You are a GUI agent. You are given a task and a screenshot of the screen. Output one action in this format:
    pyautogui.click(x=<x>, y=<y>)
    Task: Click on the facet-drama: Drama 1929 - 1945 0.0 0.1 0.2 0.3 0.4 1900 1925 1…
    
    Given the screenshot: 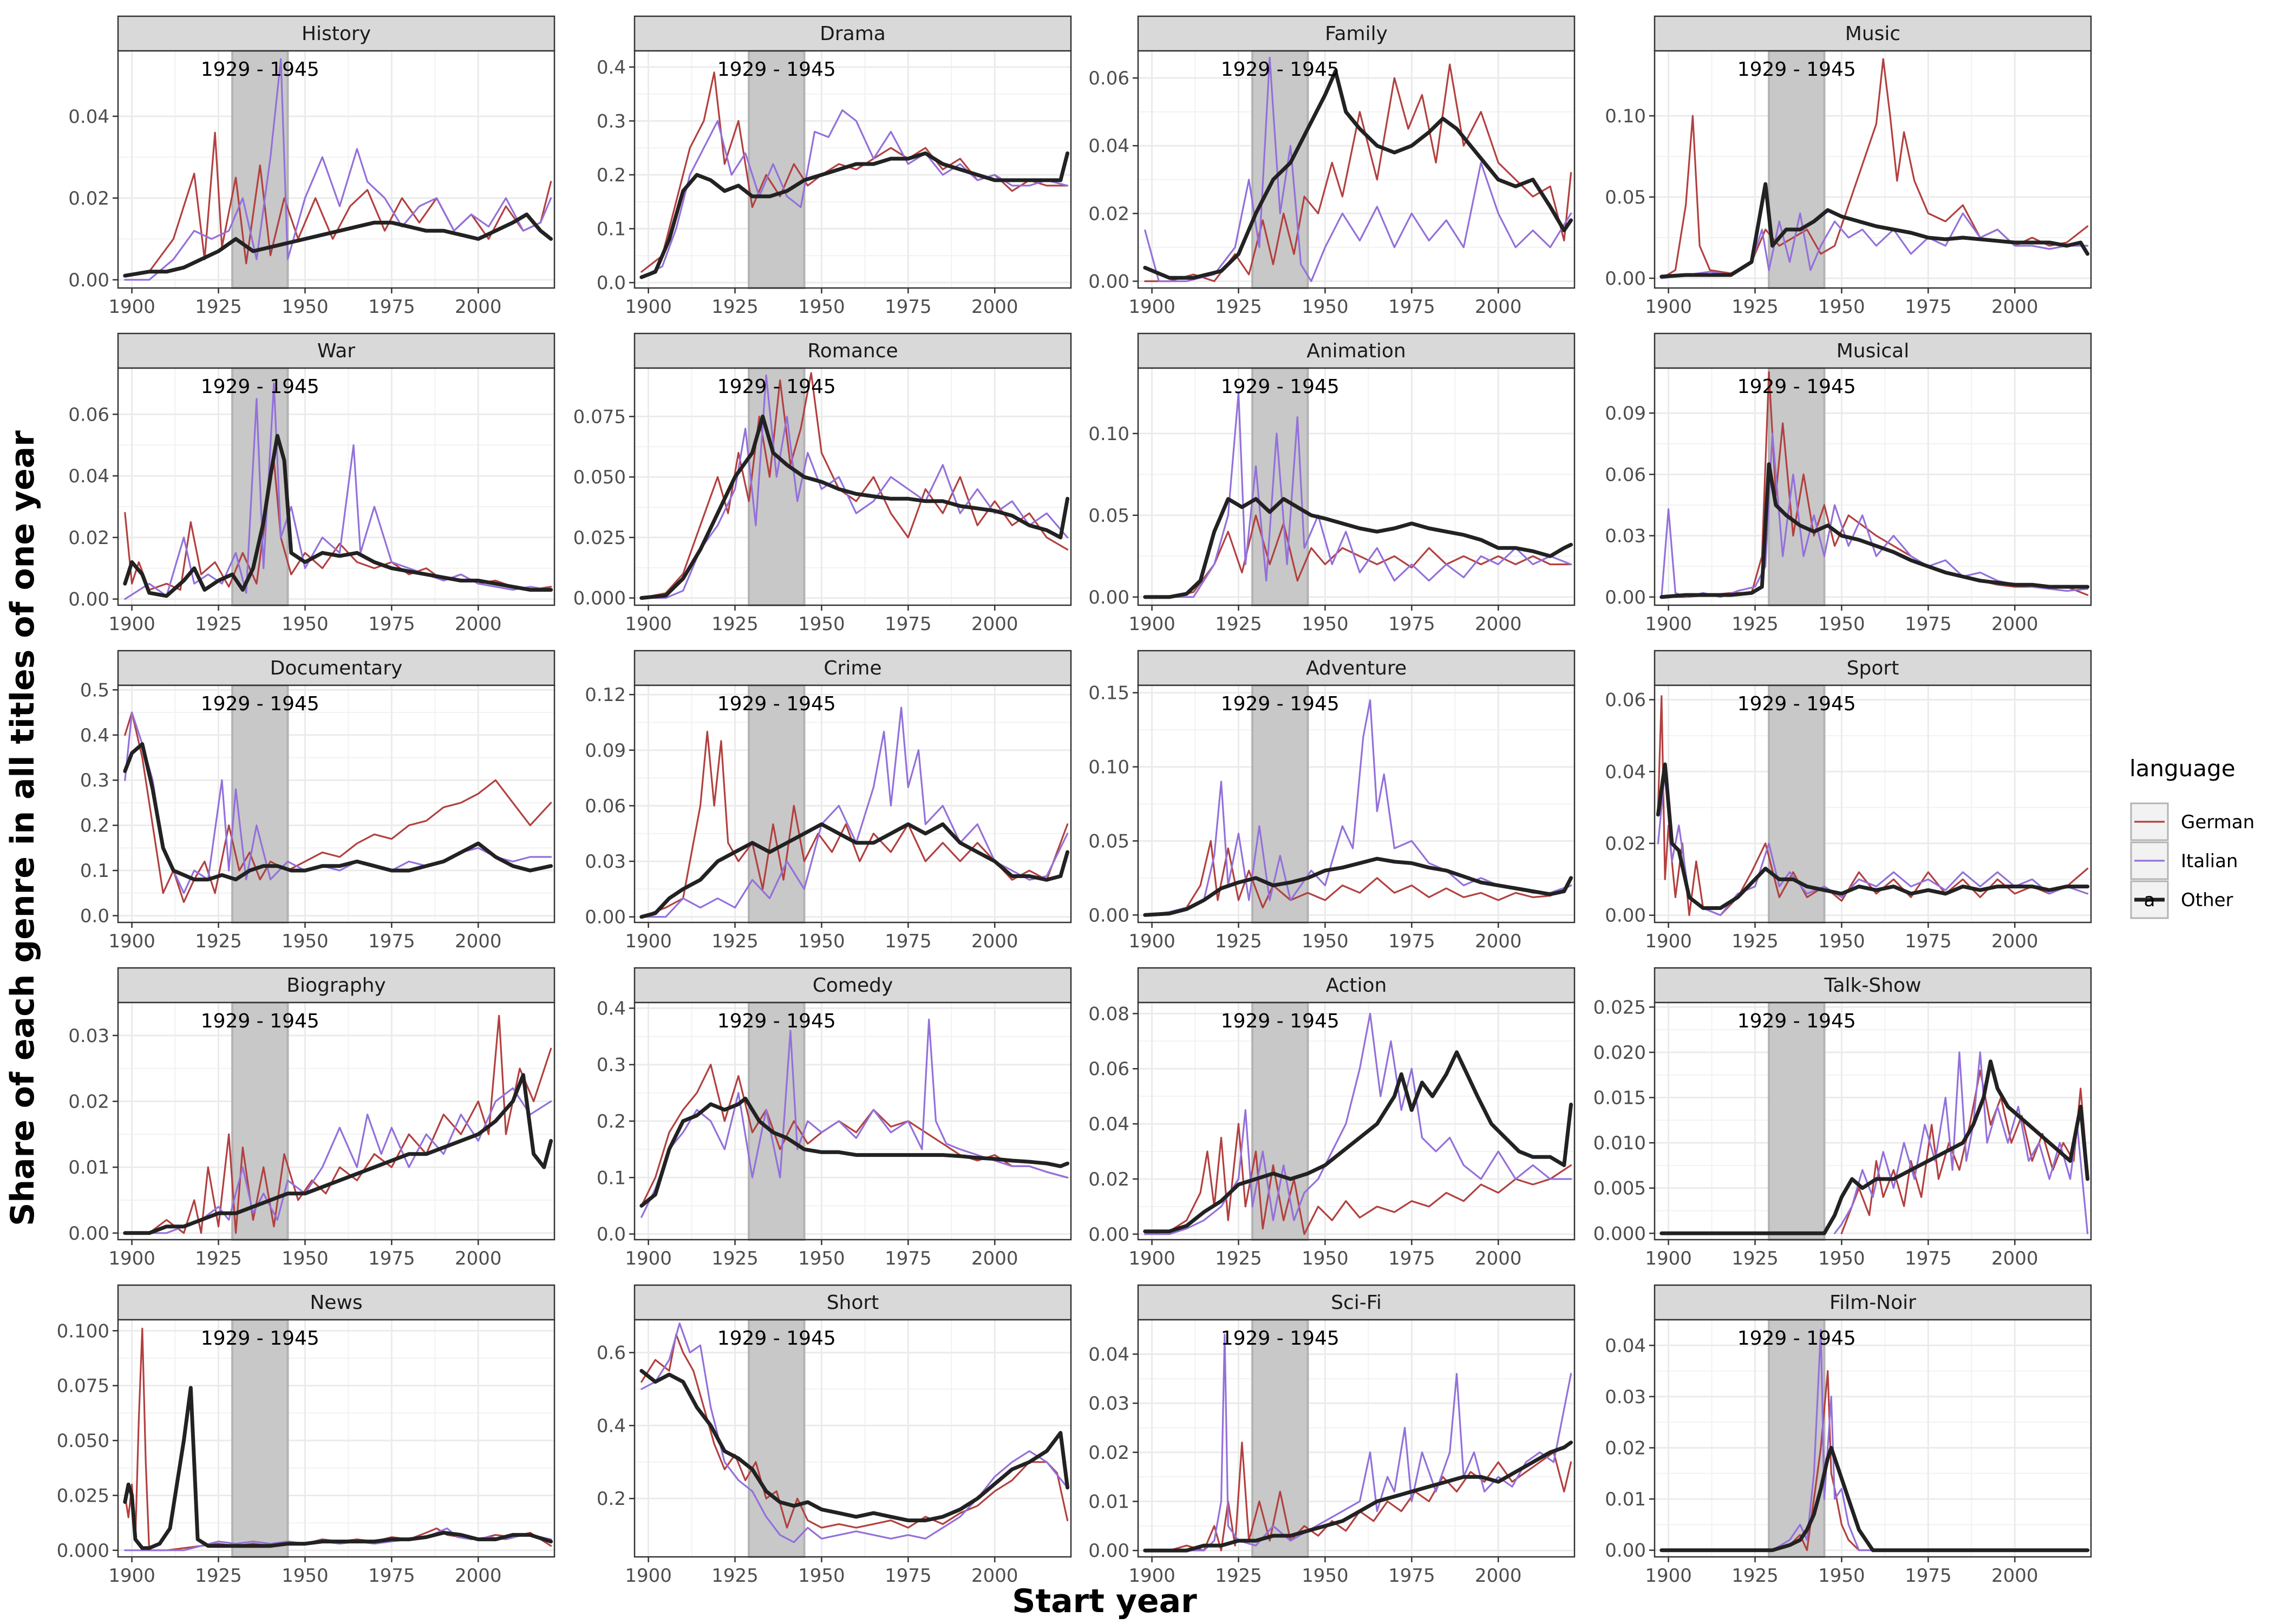 What is the action you would take?
    pyautogui.click(x=835, y=166)
    